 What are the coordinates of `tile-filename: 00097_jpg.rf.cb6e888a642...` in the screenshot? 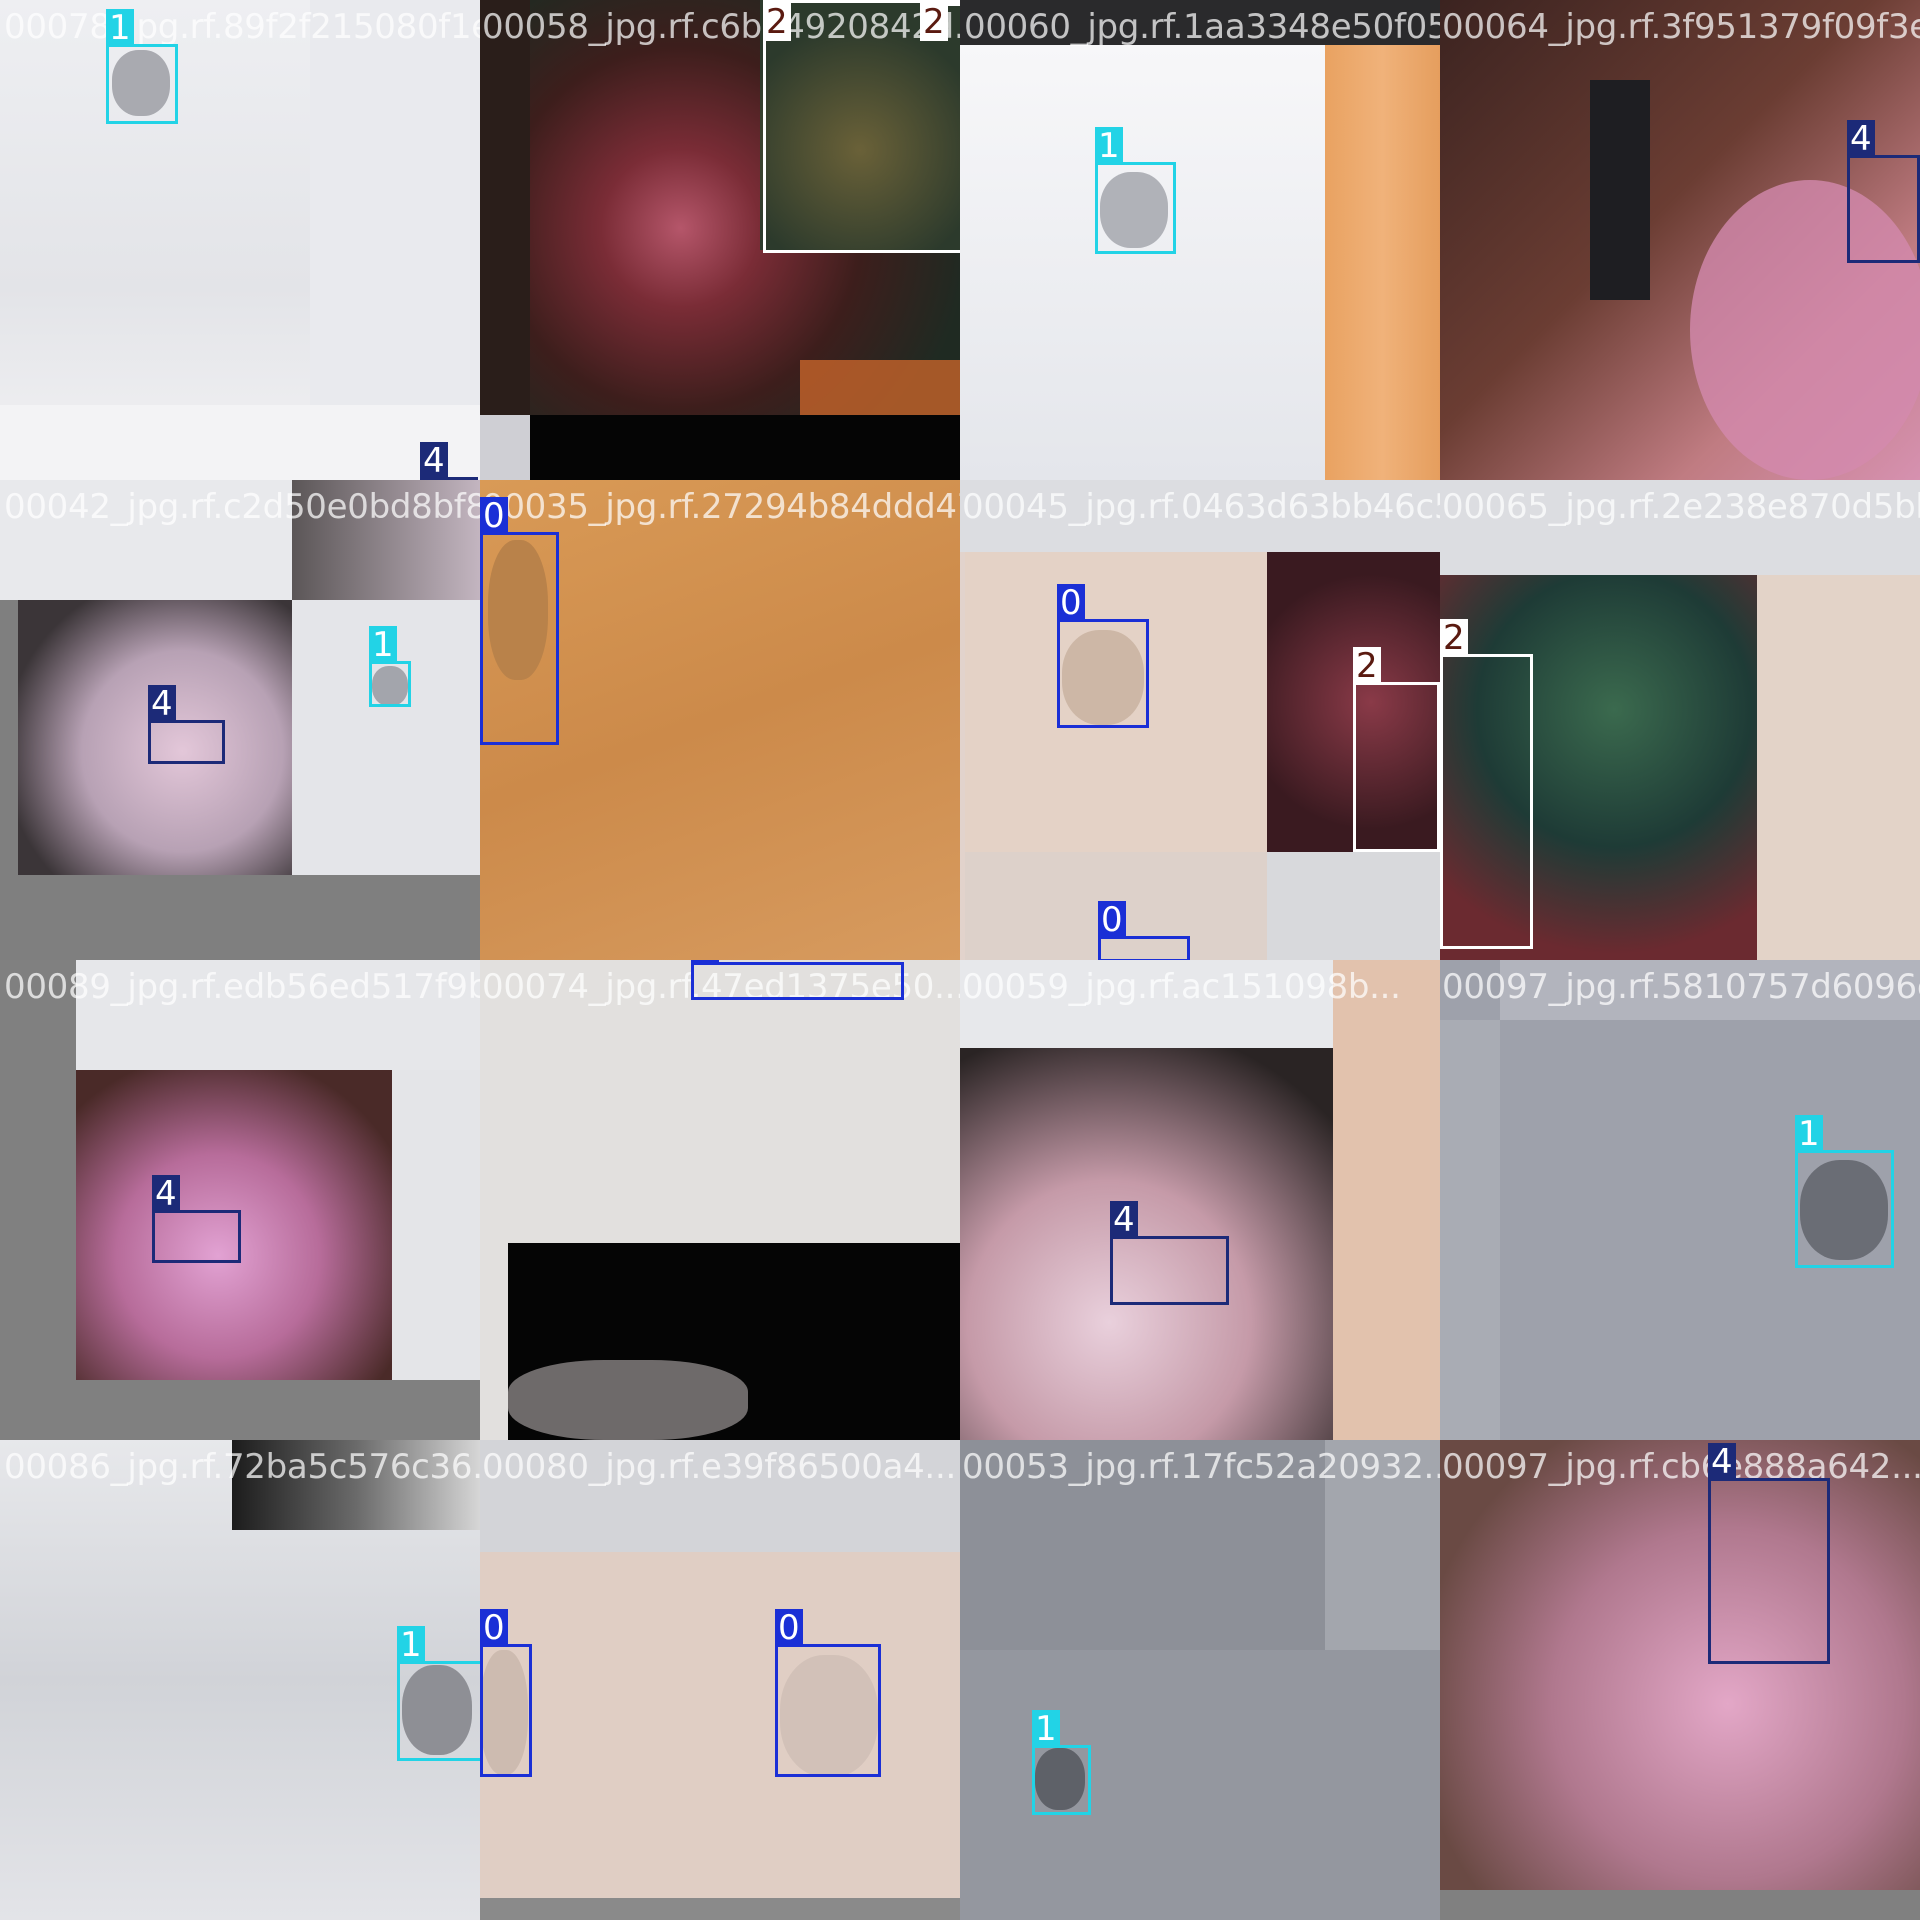 It's located at (1681, 1467).